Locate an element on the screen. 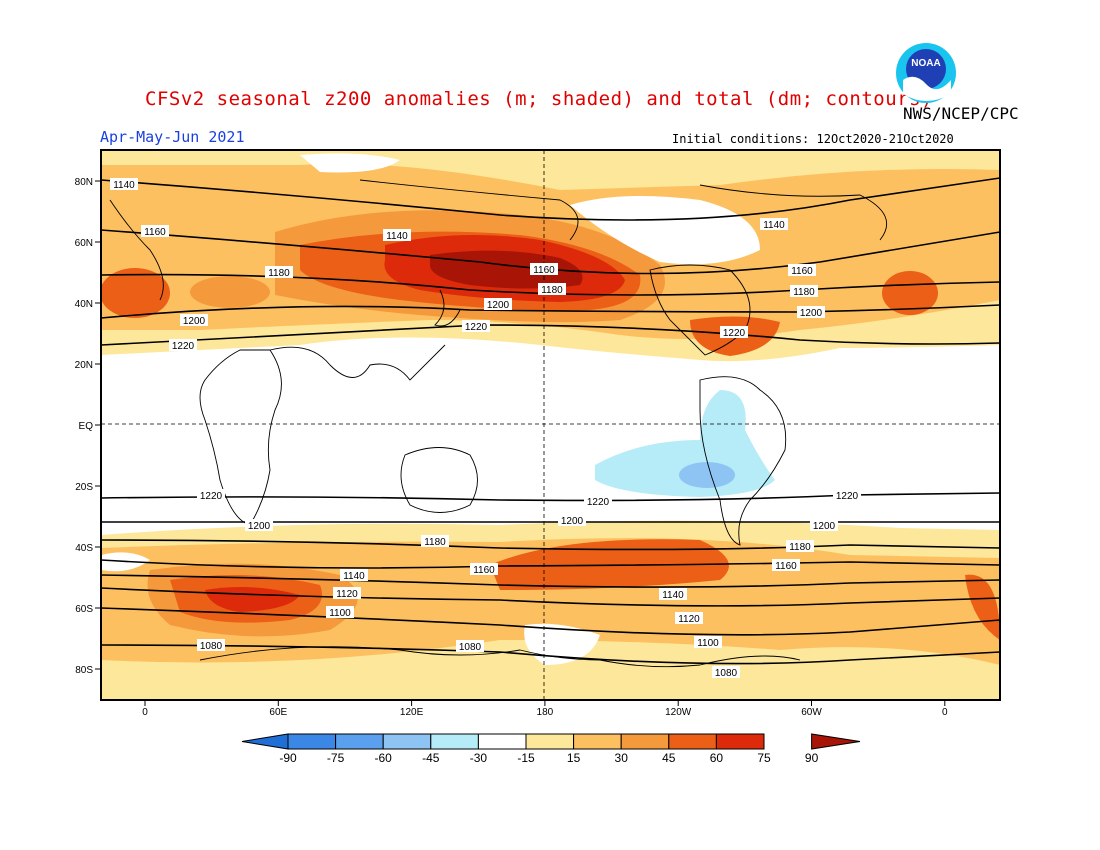 This screenshot has height=850, width=1100. org-label: NWS/NCEP/CPC is located at coordinates (961, 113).